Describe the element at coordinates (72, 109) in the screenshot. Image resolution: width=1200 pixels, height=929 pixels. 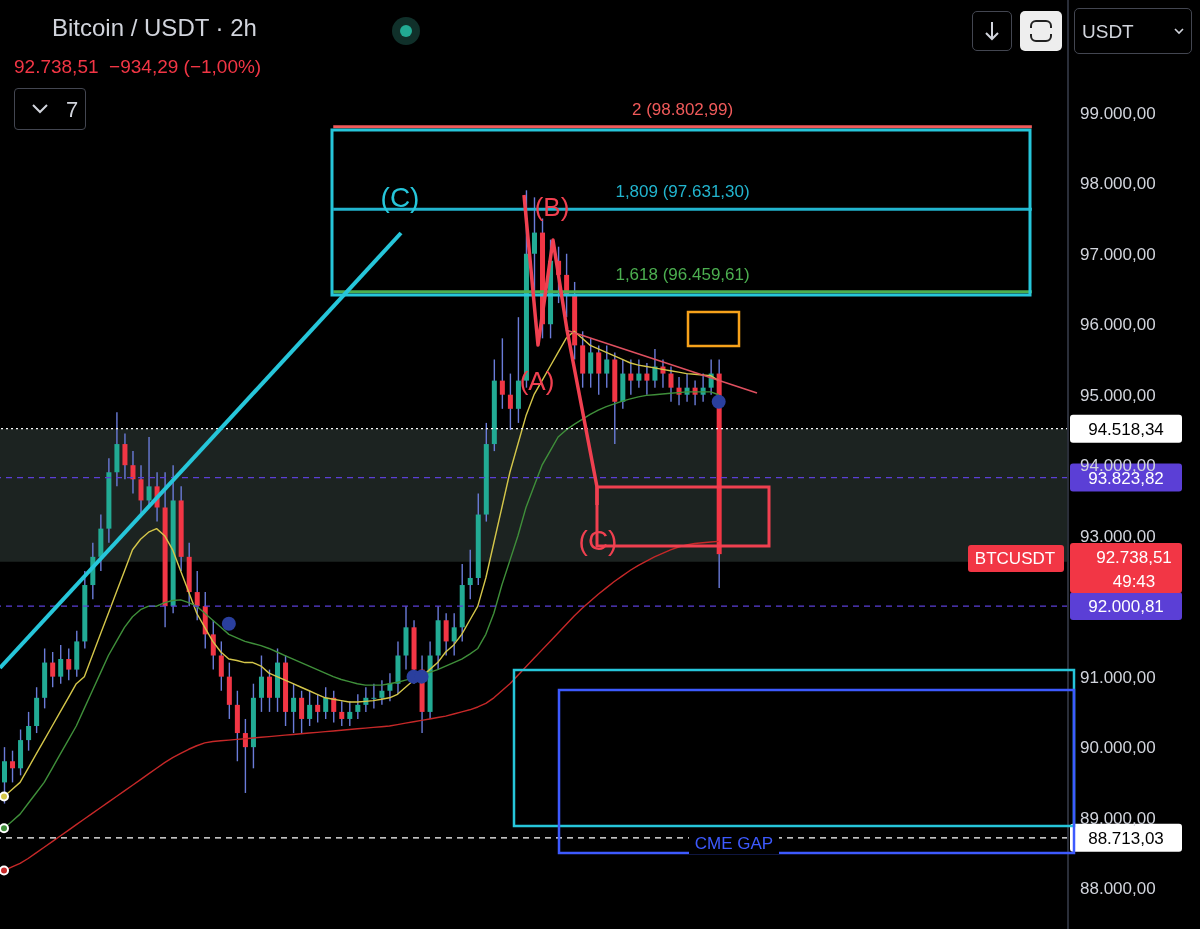
I see `annotation: 7` at that location.